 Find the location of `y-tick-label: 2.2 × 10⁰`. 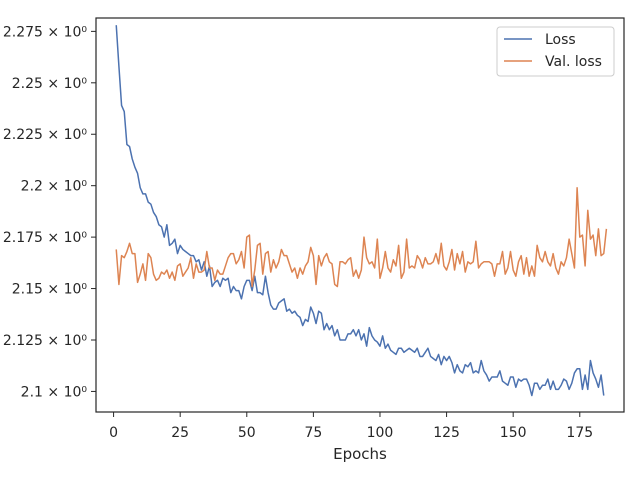

y-tick-label: 2.2 × 10⁰ is located at coordinates (54, 187).